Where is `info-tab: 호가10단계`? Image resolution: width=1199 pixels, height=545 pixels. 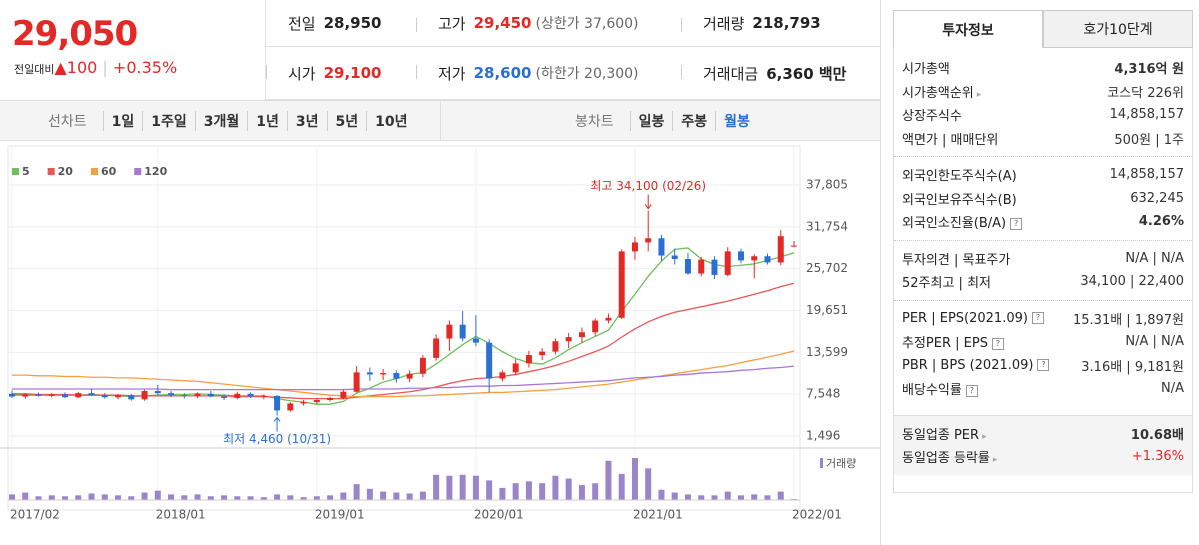
info-tab: 호가10단계 is located at coordinates (1118, 29).